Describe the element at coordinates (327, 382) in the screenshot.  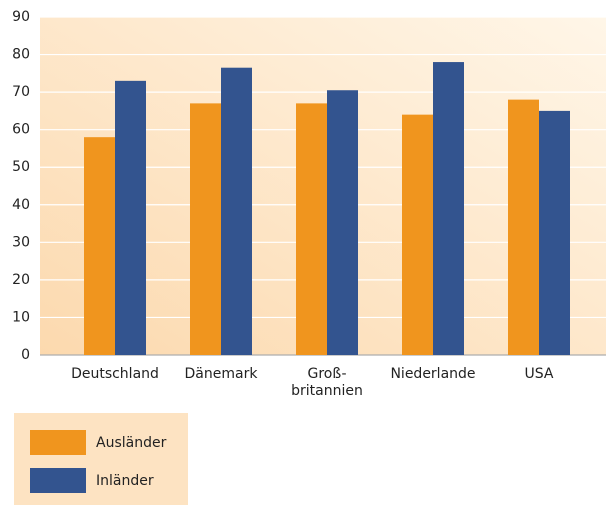
I see `x-tick-label: Groß- britannien` at that location.